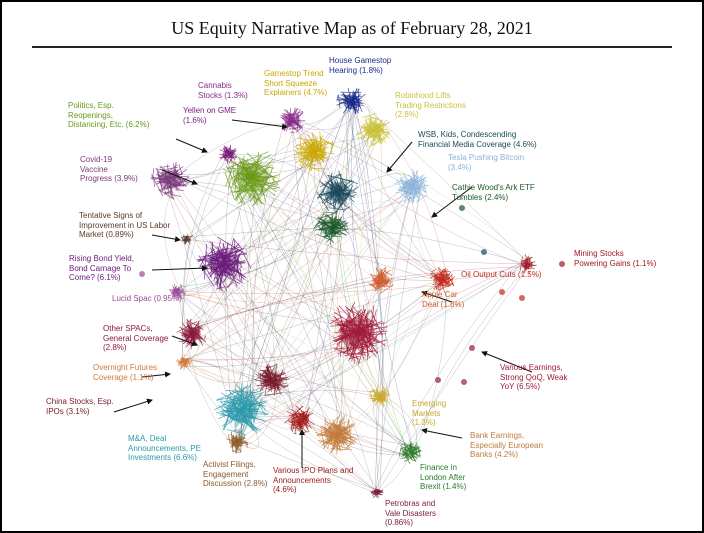  What do you see at coordinates (528, 264) in the screenshot?
I see `cluster-mining` at bounding box center [528, 264].